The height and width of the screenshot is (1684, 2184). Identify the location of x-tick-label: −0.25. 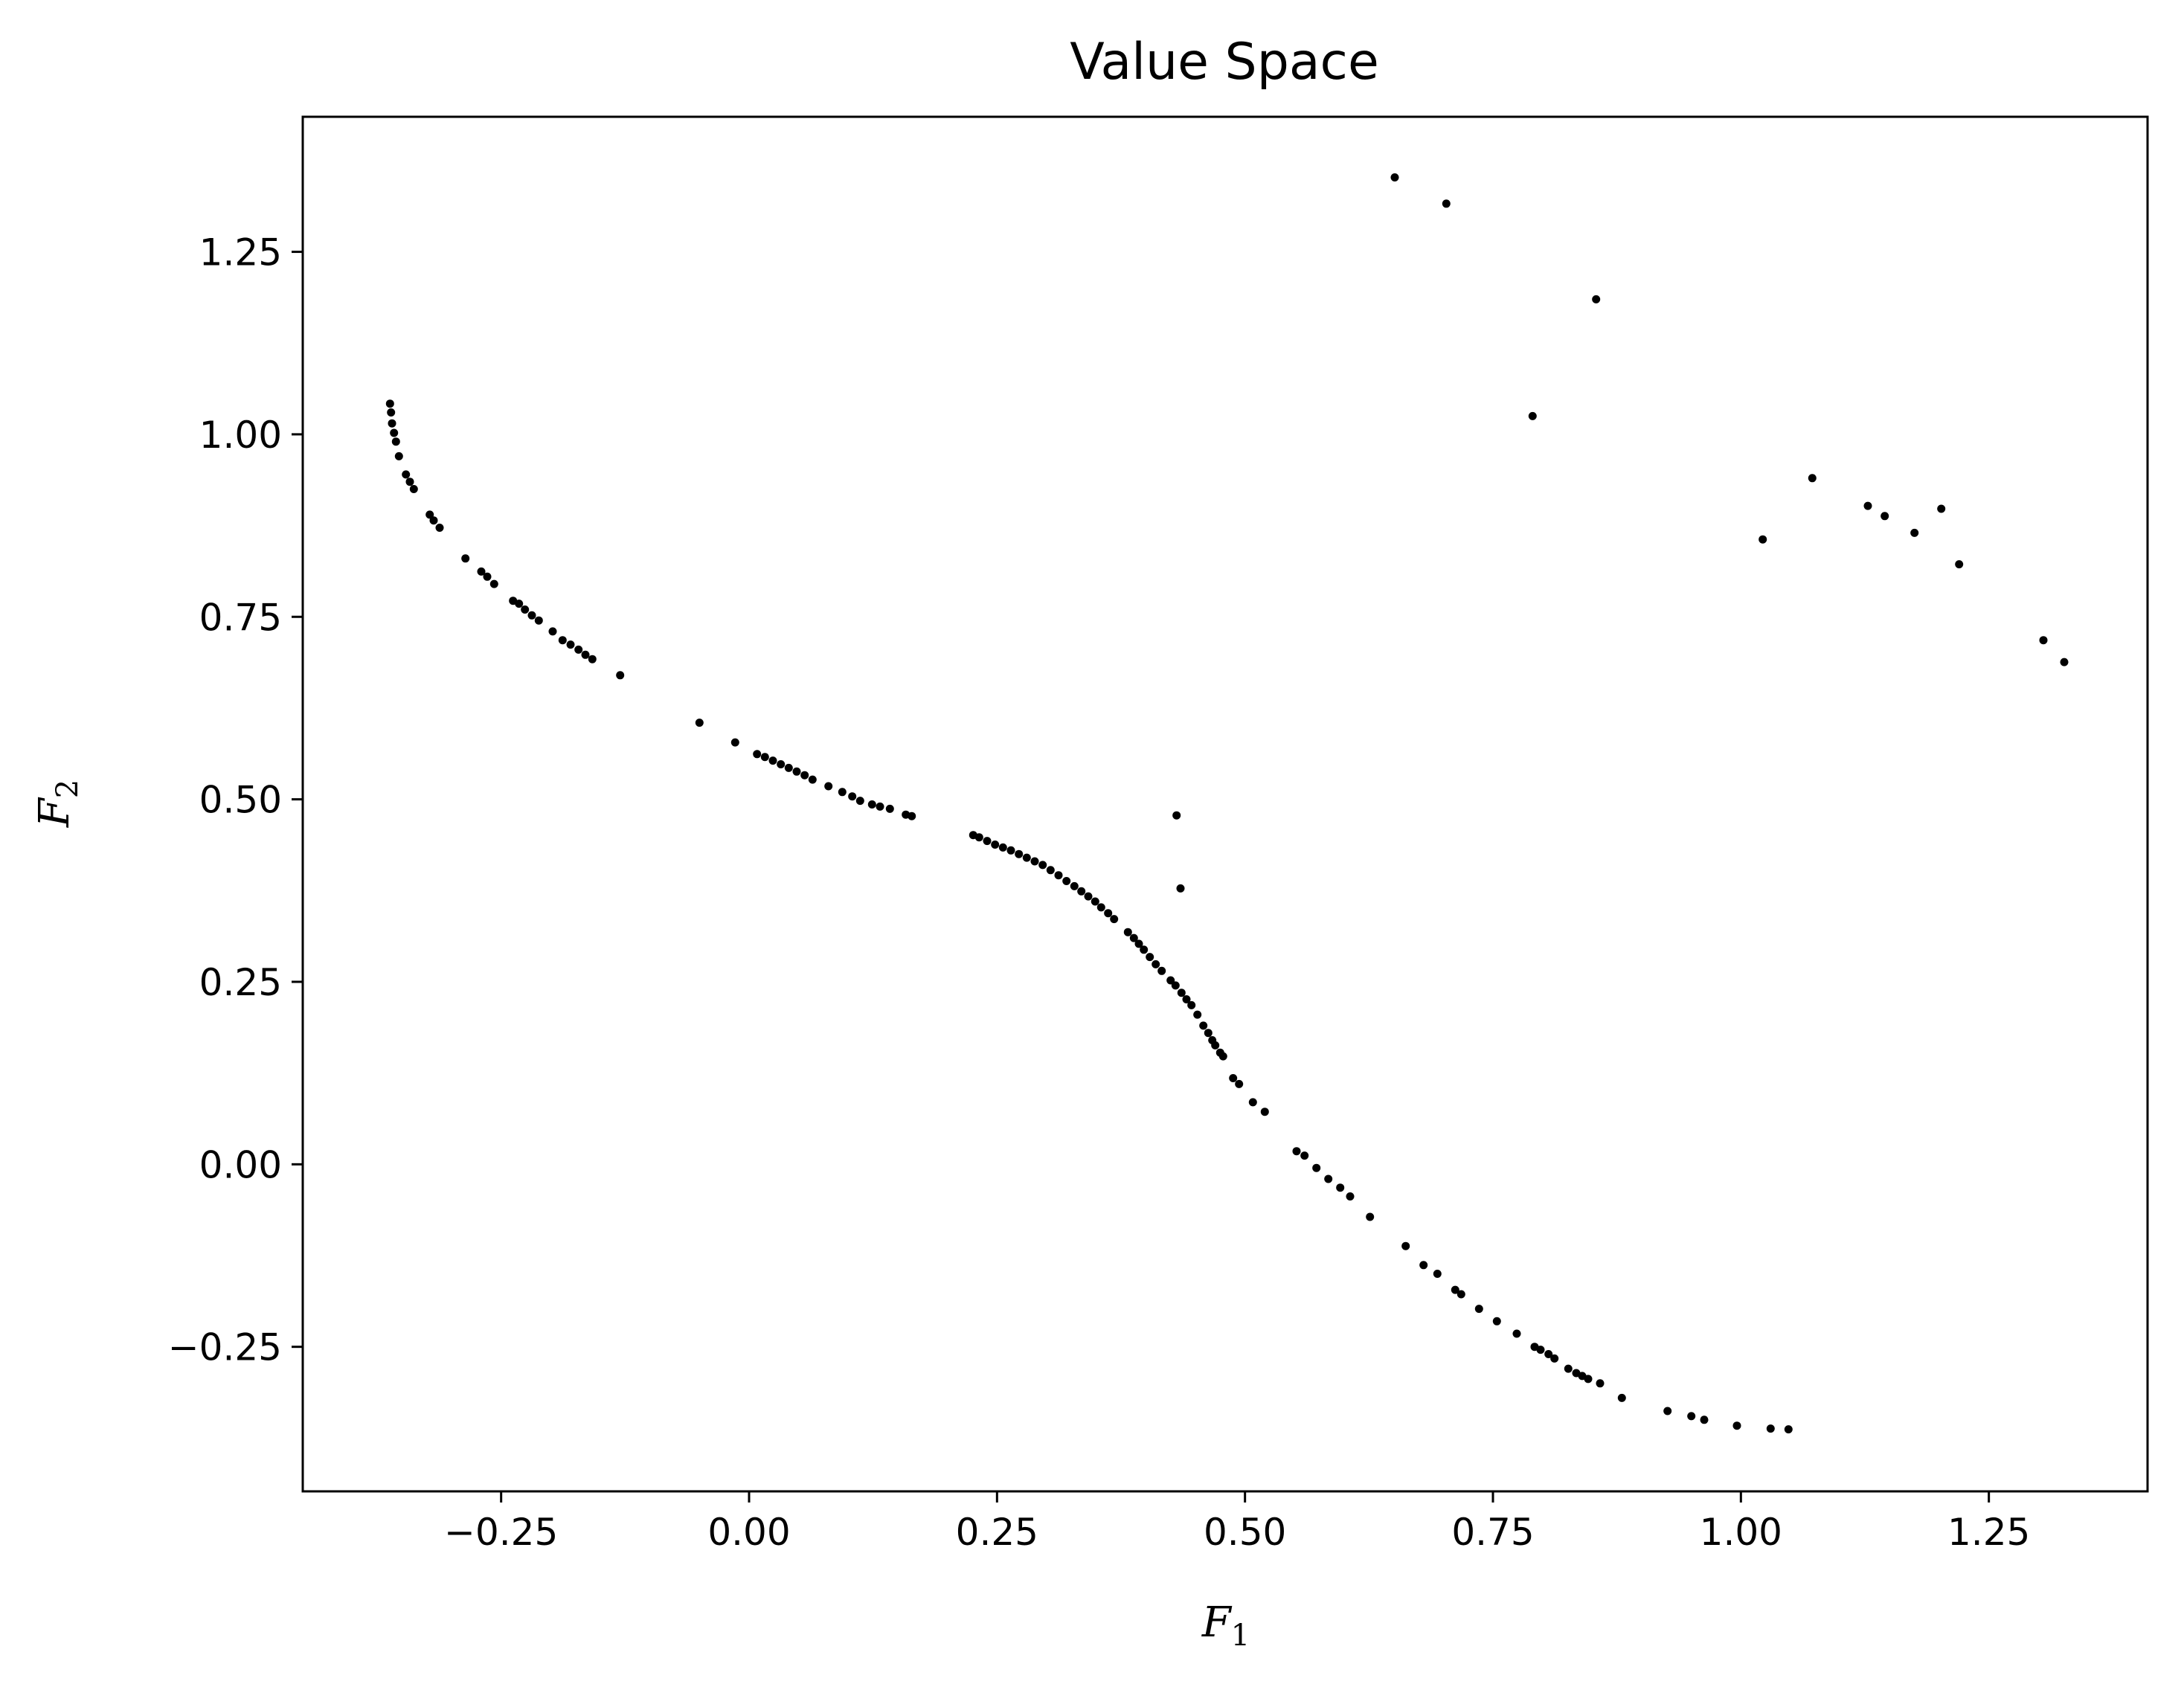
(501, 1532).